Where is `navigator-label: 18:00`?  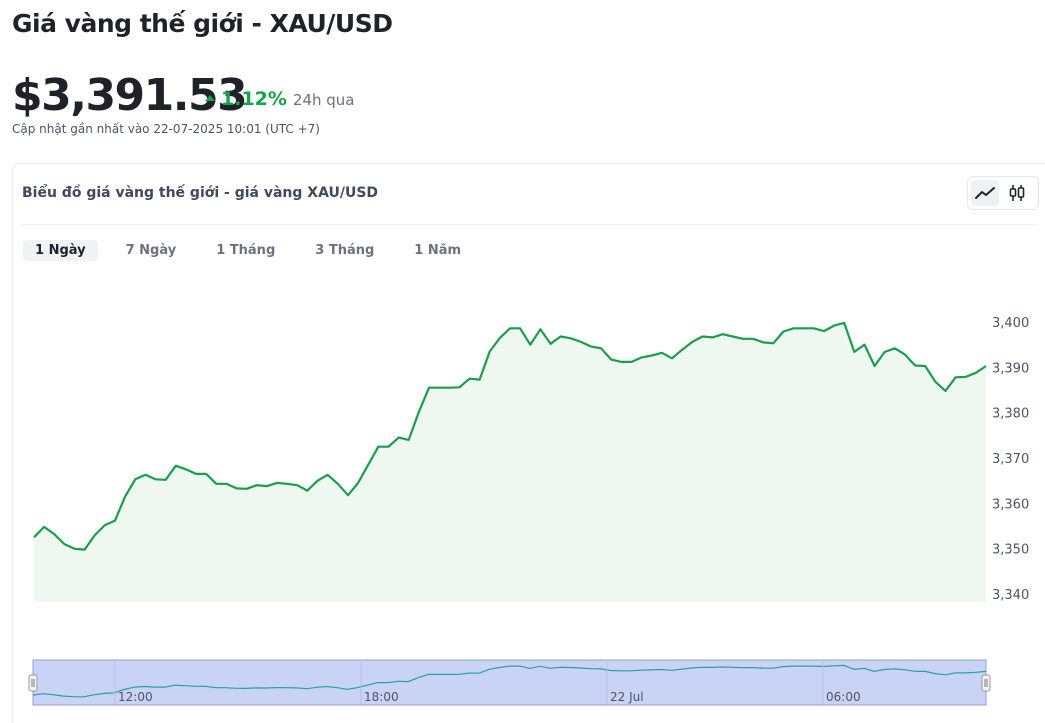 navigator-label: 18:00 is located at coordinates (381, 697).